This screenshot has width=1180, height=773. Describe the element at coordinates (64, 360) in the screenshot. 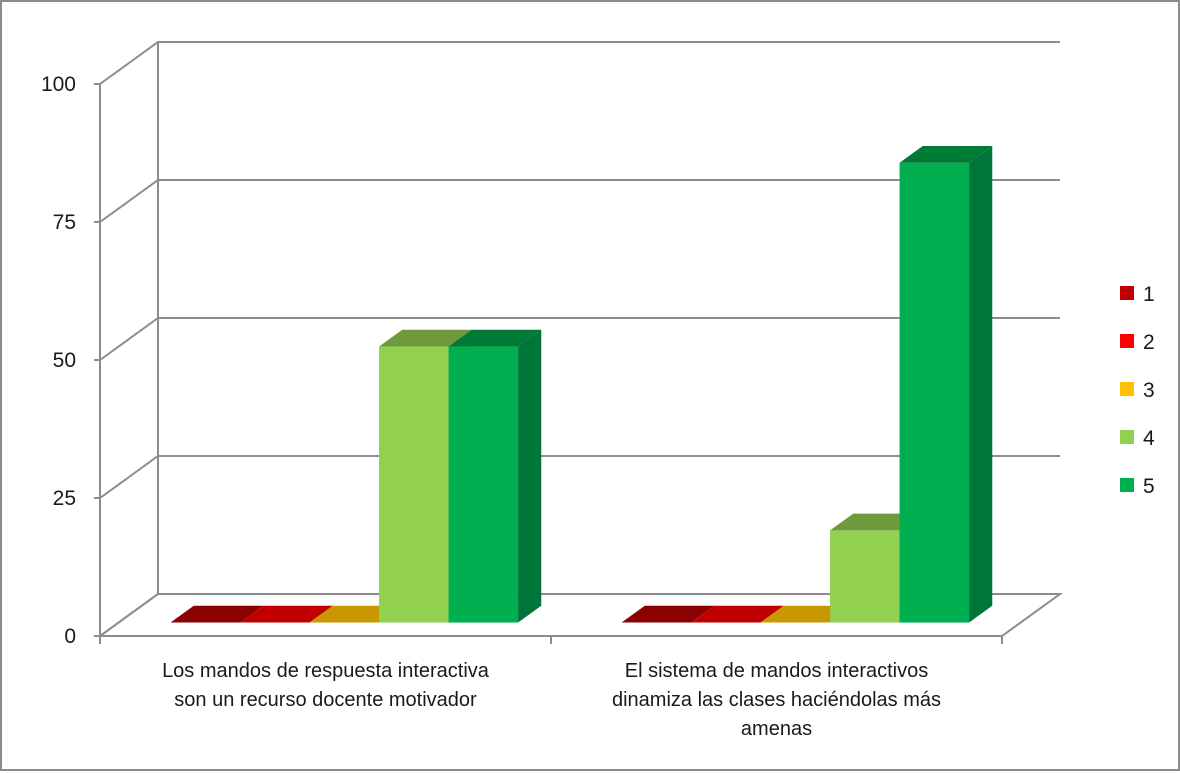

I see `y-tick-label: 50` at that location.